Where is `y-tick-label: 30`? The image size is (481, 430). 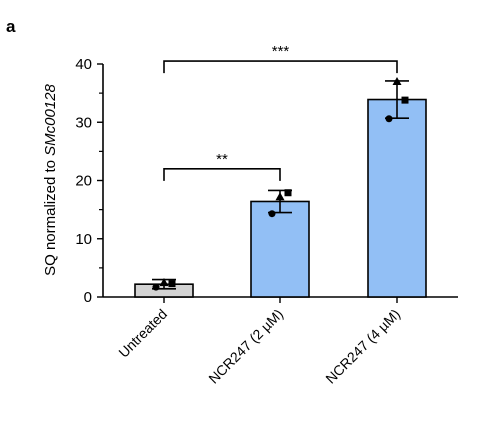
y-tick-label: 30 is located at coordinates (83, 122).